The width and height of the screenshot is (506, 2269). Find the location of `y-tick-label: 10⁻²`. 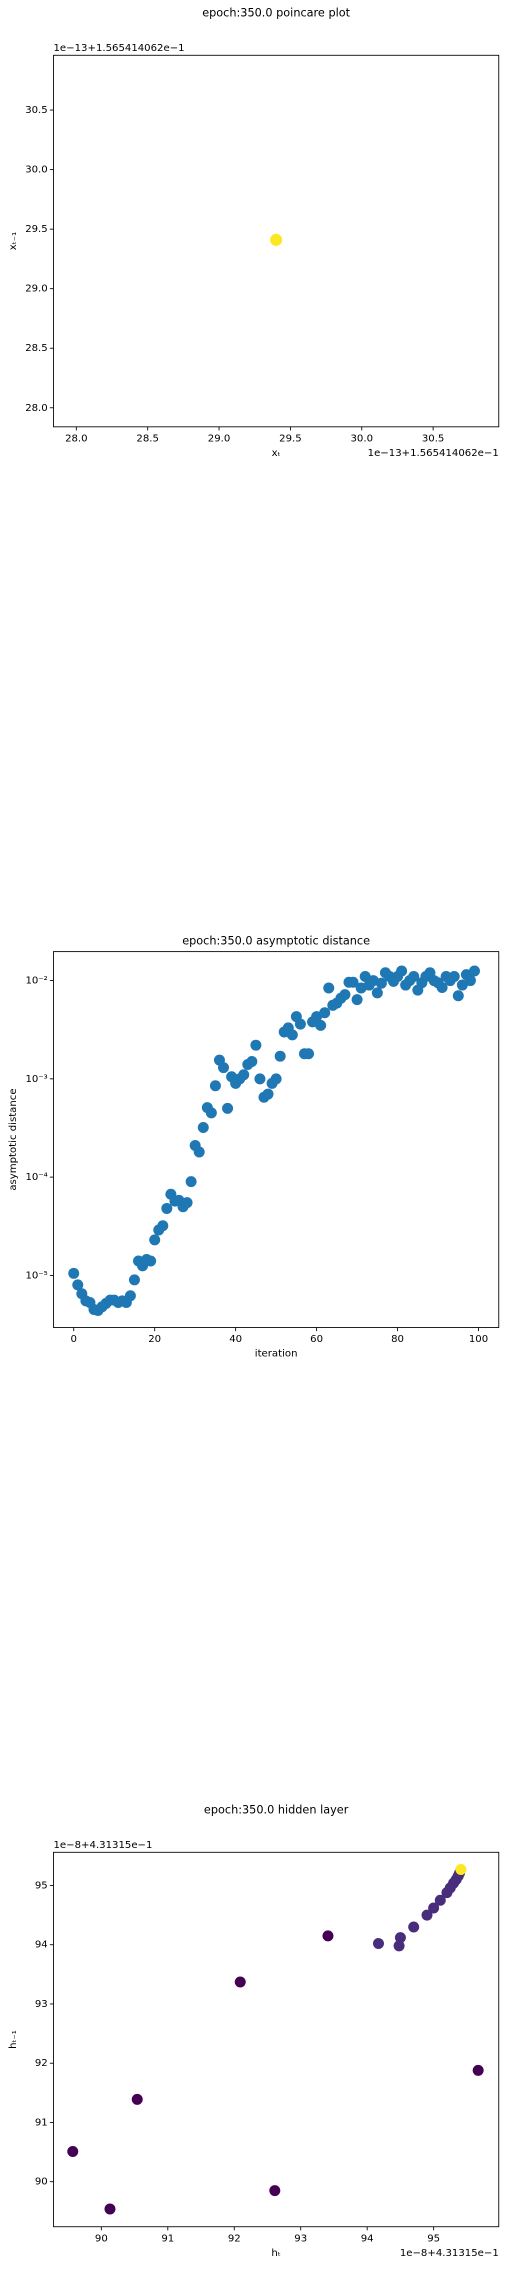

y-tick-label: 10⁻² is located at coordinates (36, 981).